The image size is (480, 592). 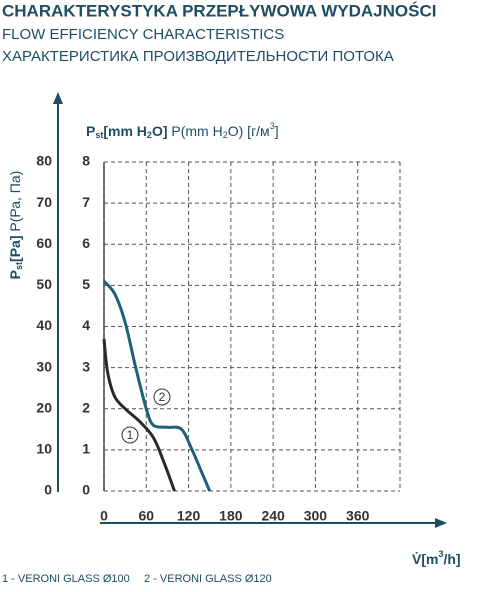 What do you see at coordinates (189, 516) in the screenshot?
I see `x-tick-label: 120` at bounding box center [189, 516].